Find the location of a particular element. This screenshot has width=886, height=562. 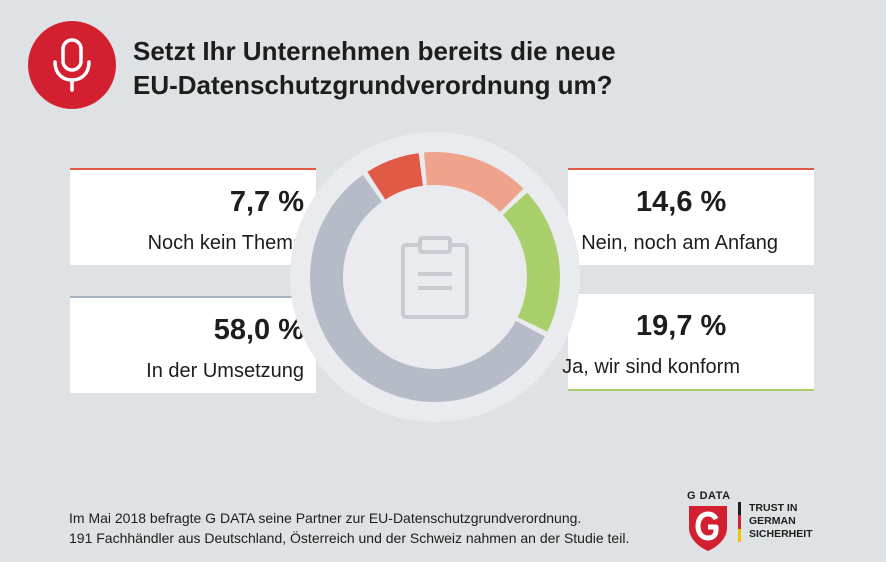

microphone-icon is located at coordinates (72, 65).